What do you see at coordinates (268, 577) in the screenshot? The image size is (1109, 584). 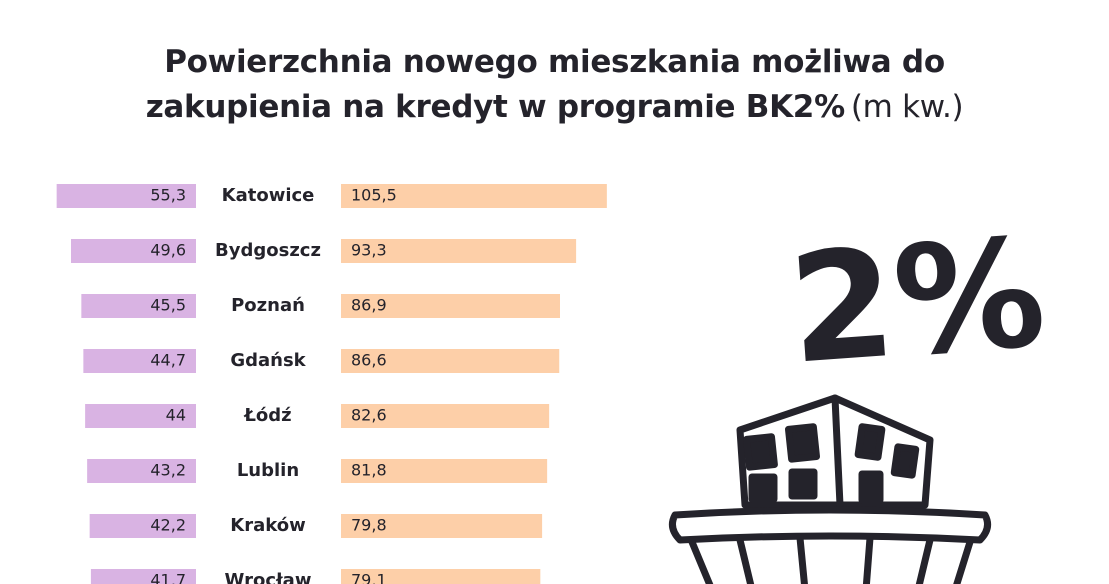 I see `category-label: Wrocław` at bounding box center [268, 577].